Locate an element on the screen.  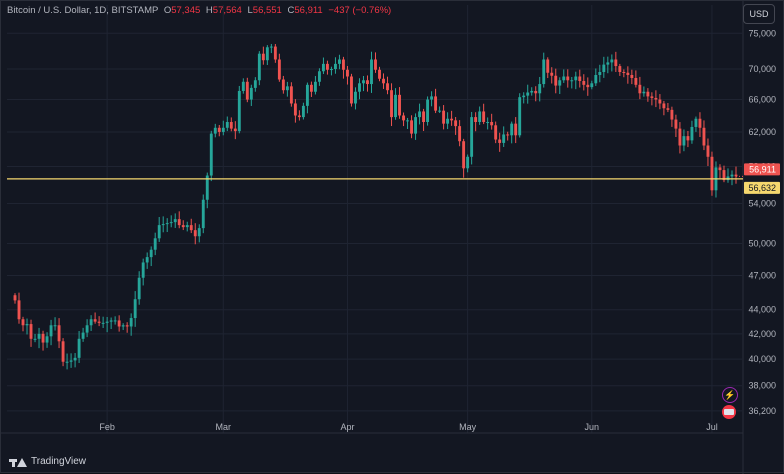
y-tick-label: 70,000 is located at coordinates (762, 69).